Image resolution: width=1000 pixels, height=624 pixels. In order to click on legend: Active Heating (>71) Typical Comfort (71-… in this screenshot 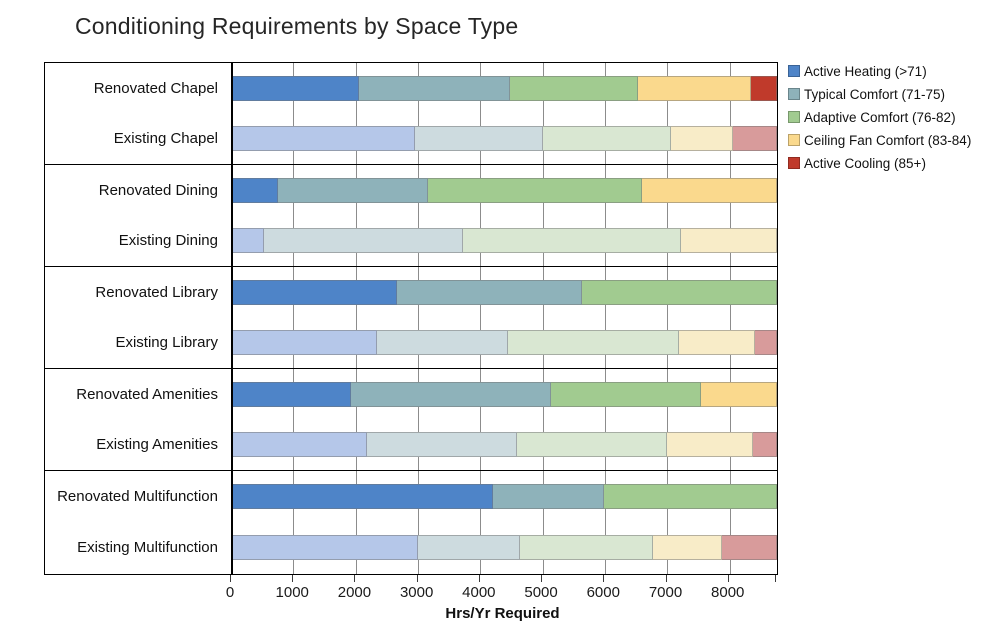, I will do `click(879, 117)`.